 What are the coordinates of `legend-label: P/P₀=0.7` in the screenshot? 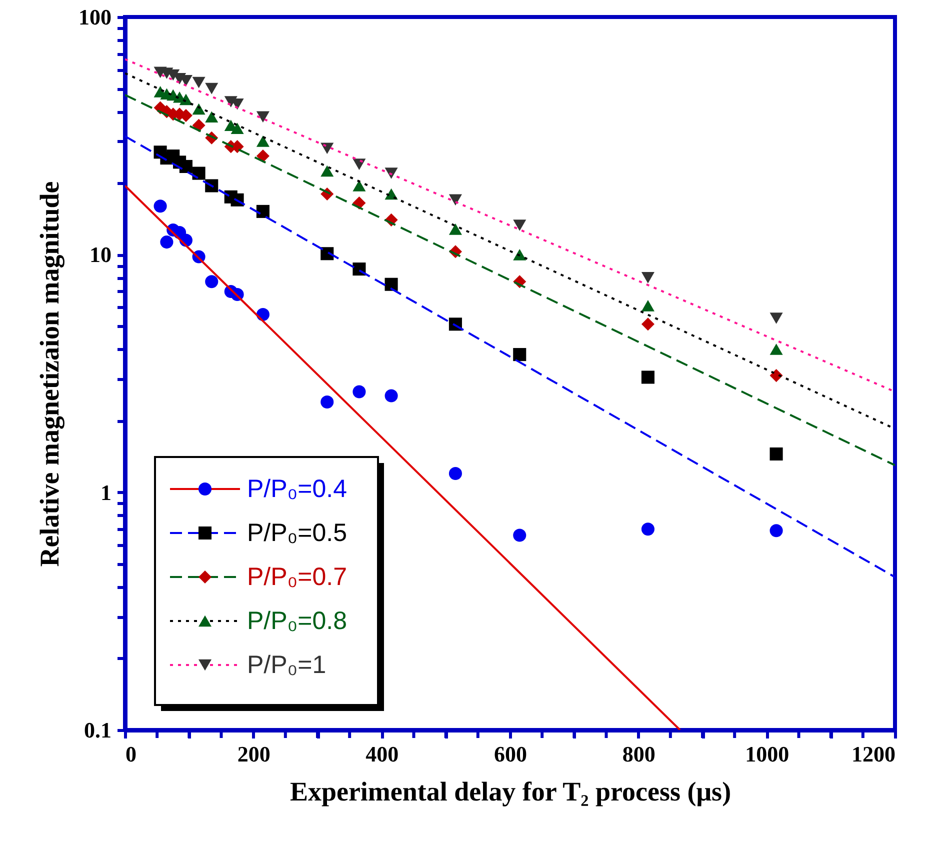 It's located at (297, 577).